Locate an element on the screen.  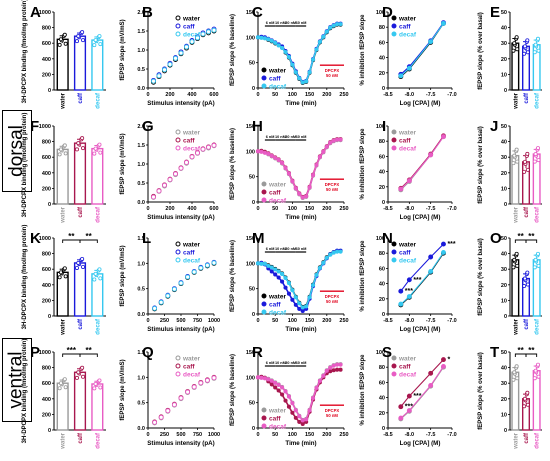
y-tick-label-S: 40 is located at coordinates (382, 399).